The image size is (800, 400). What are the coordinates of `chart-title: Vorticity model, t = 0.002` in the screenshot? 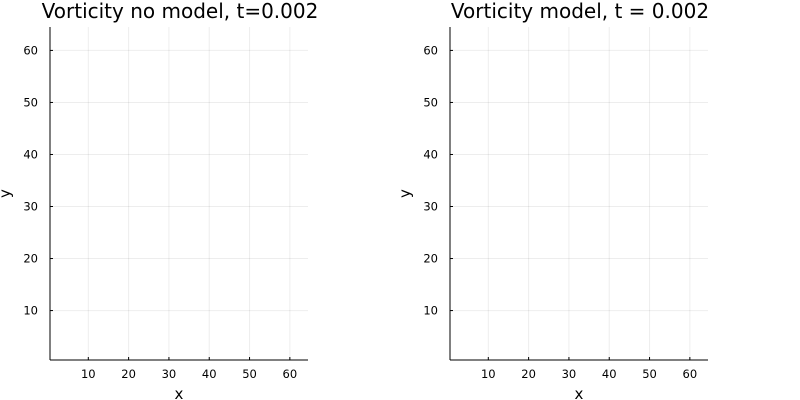 It's located at (580, 11).